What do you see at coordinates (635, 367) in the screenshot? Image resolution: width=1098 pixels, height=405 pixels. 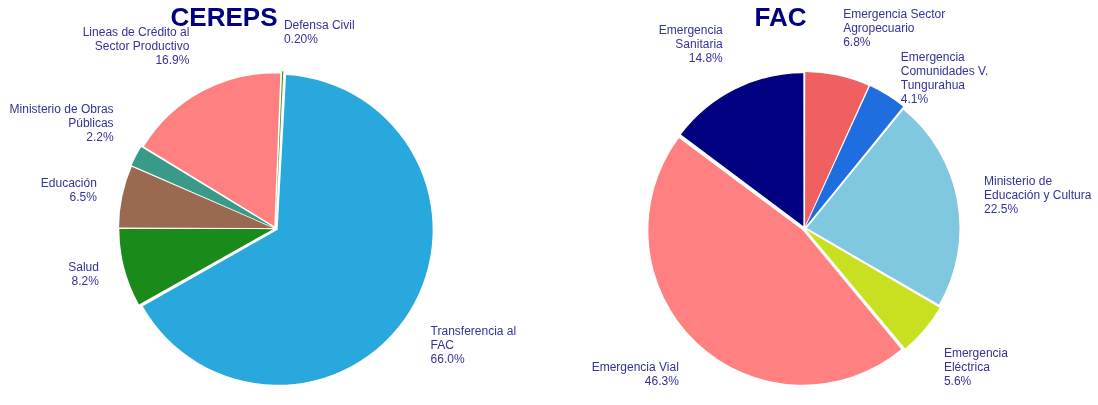 I see `slice-label: Emergencia Vial` at bounding box center [635, 367].